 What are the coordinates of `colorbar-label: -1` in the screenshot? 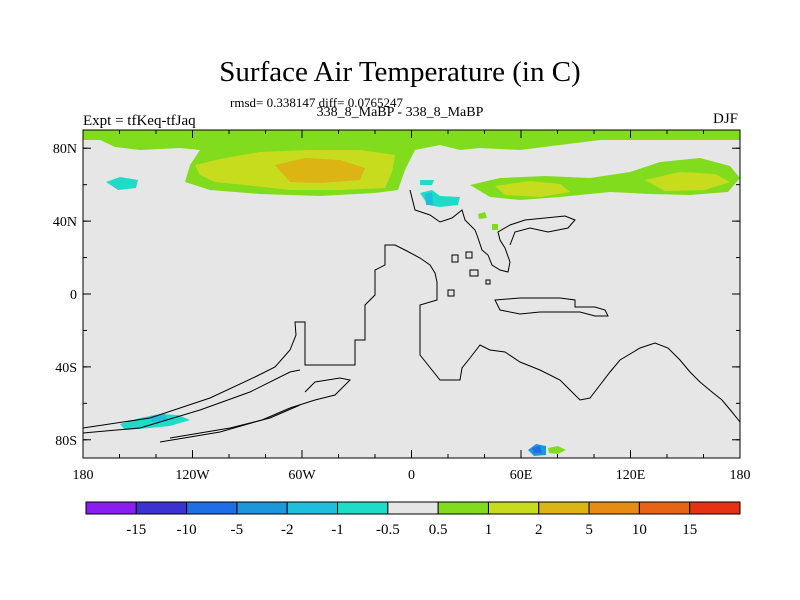 It's located at (337, 530).